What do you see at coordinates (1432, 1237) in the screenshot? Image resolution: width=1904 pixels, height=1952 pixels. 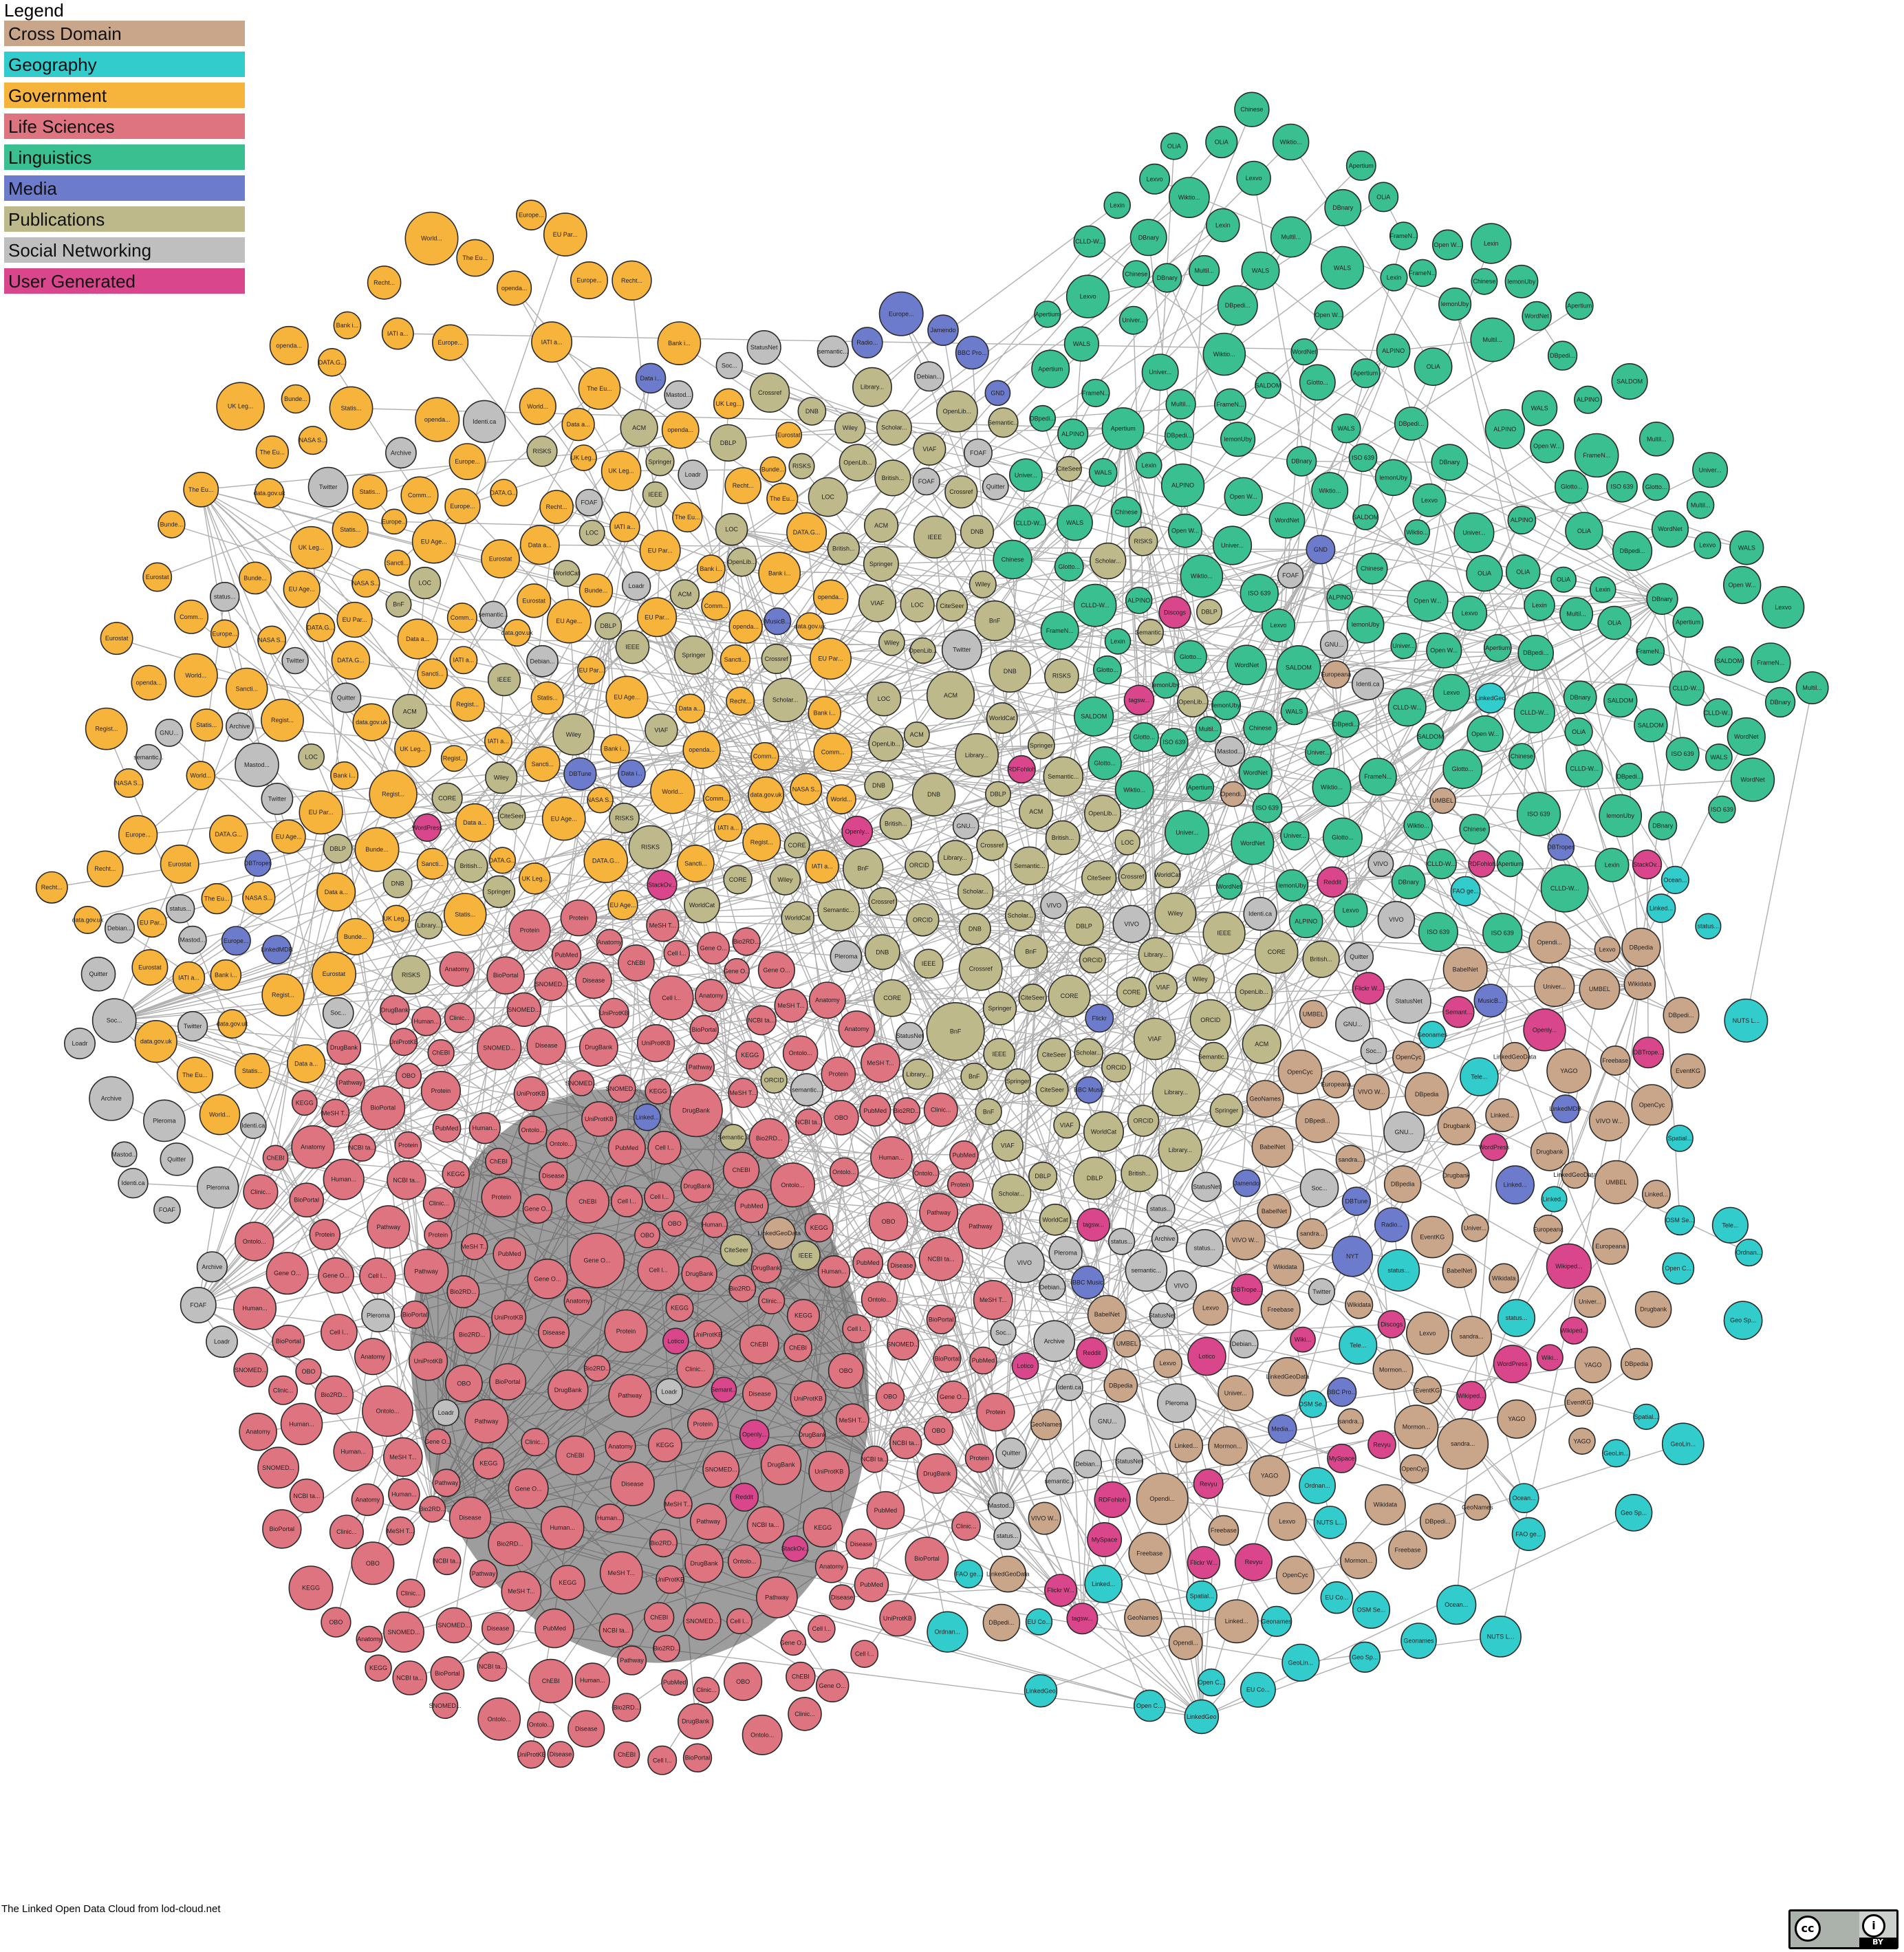 I see `dataset-node: EventKG` at bounding box center [1432, 1237].